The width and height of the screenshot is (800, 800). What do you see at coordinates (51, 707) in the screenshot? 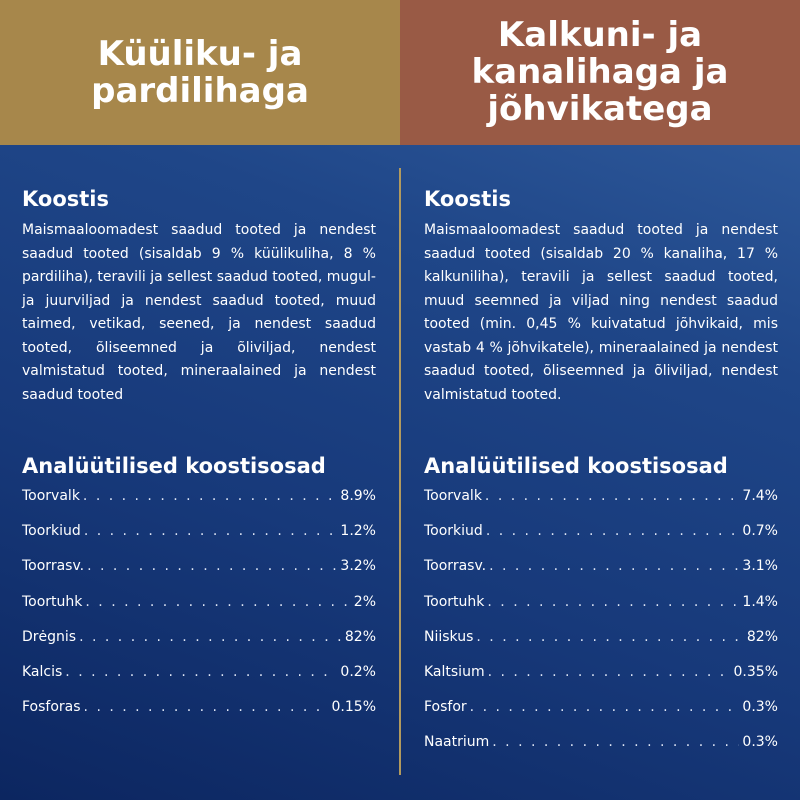
I see `row-label: Fosforas` at bounding box center [51, 707].